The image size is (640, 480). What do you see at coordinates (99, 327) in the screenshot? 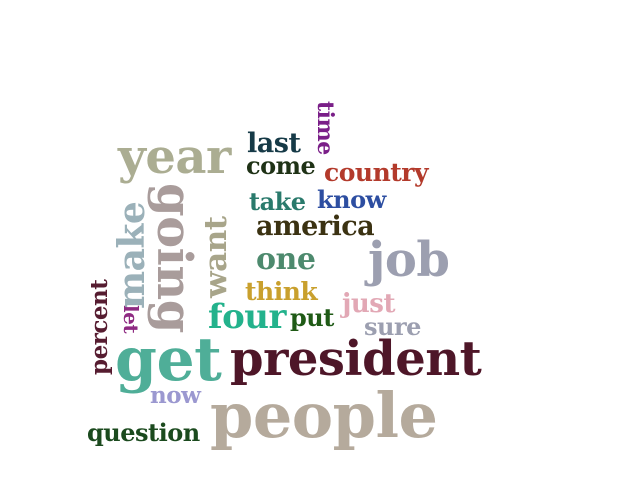
I see `word-percent: percent` at bounding box center [99, 327].